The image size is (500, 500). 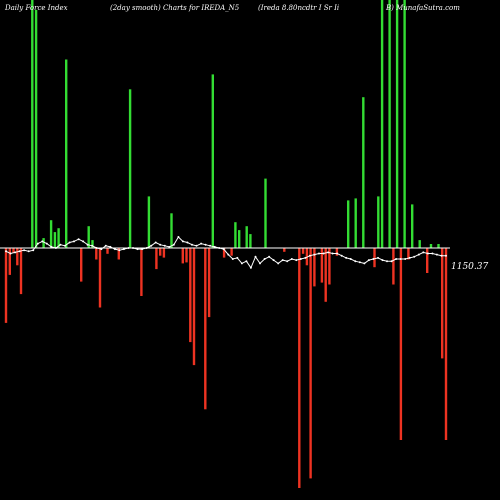 What do you see at coordinates (423, 8) in the screenshot?
I see `chart-title-right-b: B) MunafaSutra.com` at bounding box center [423, 8].